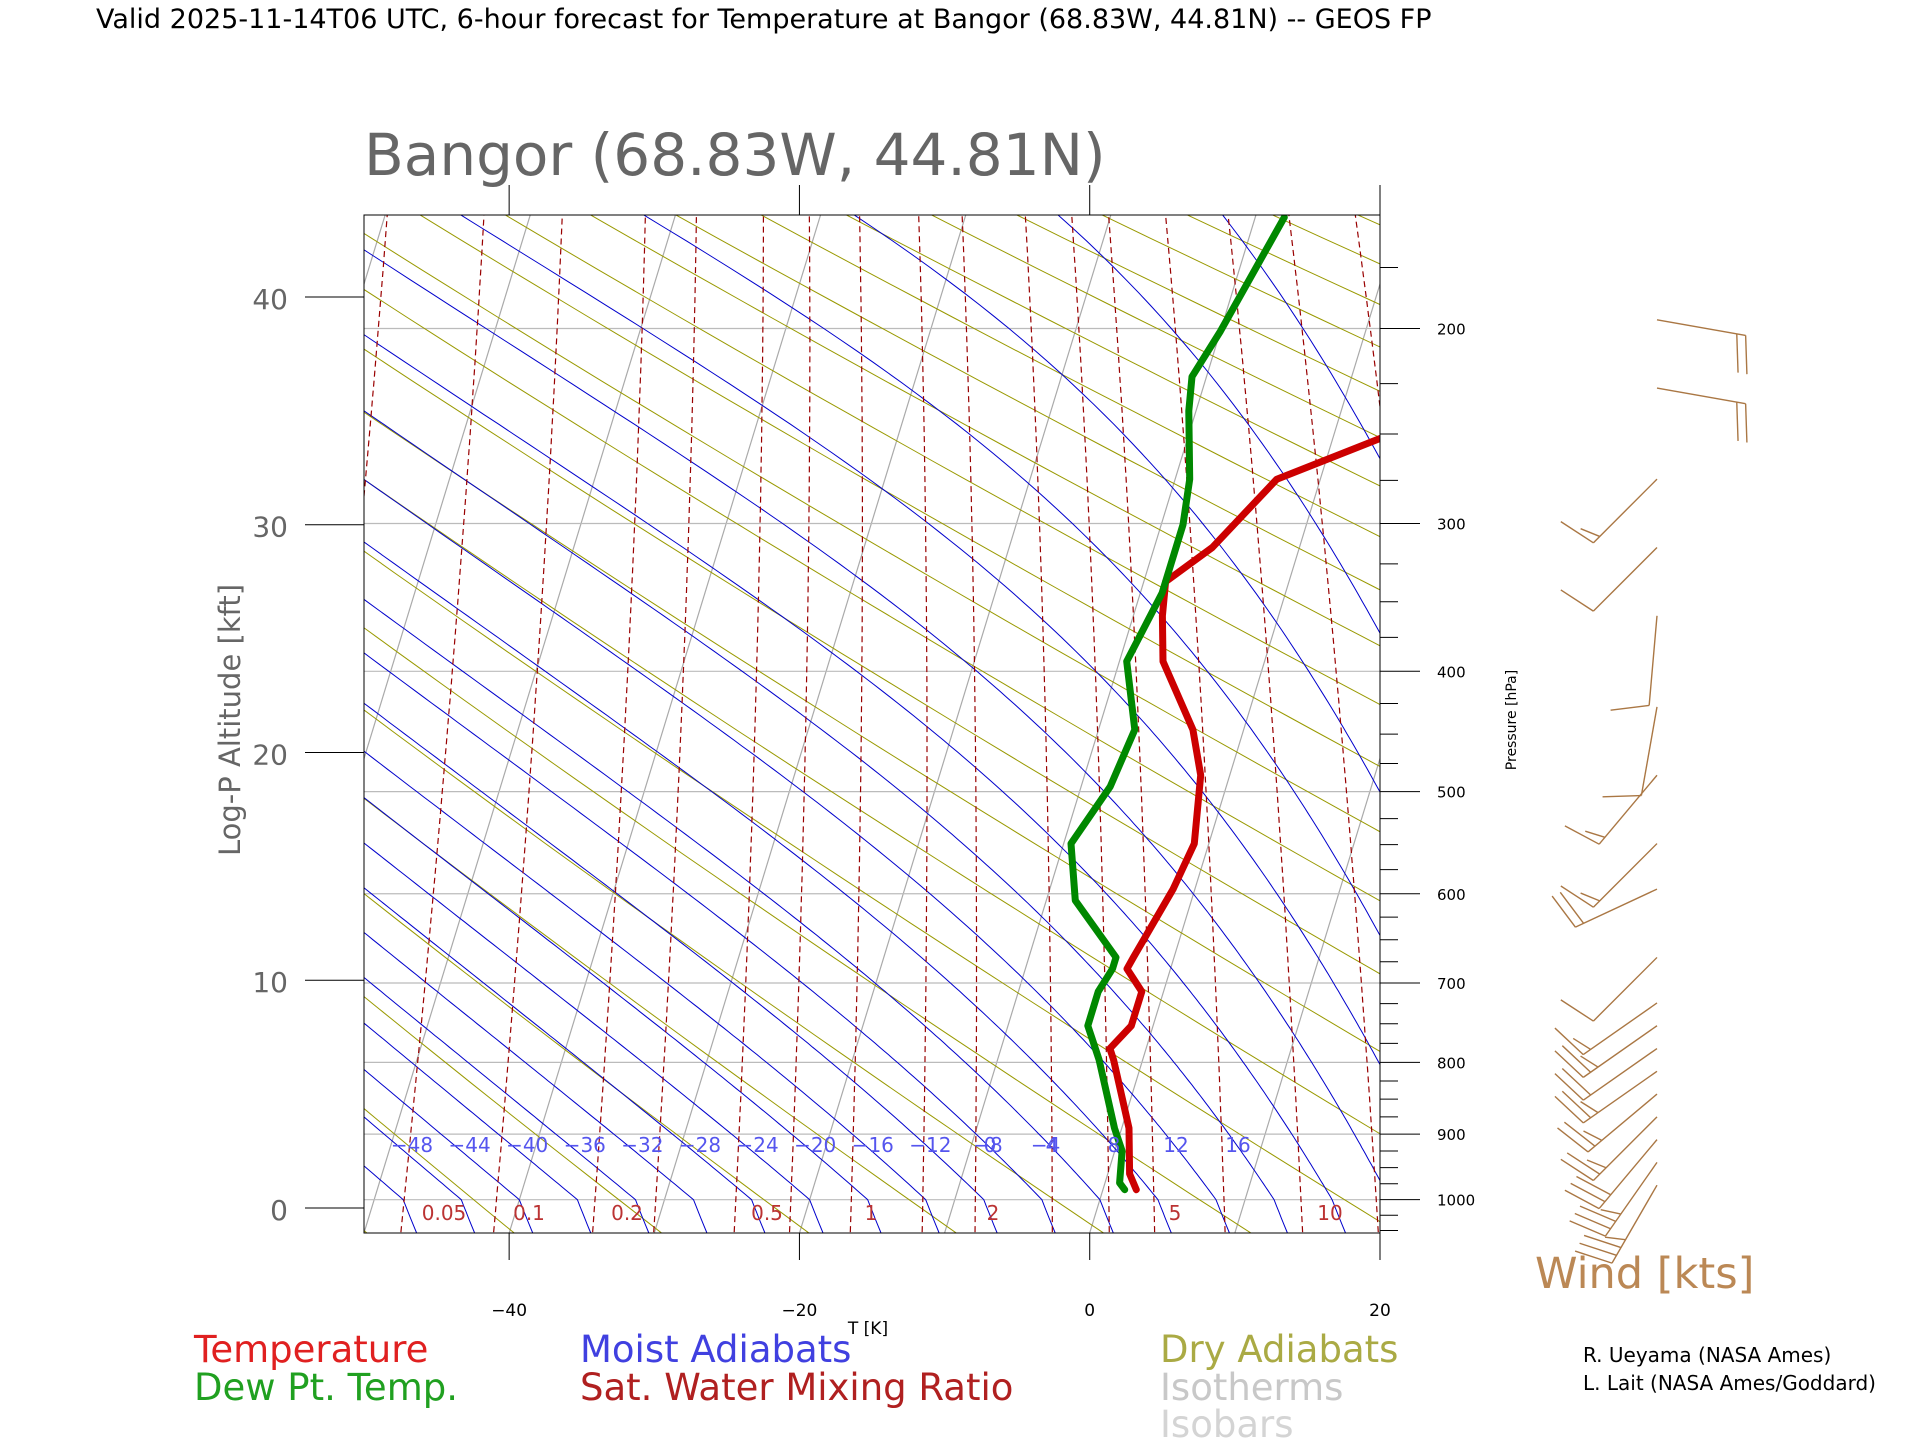 The height and width of the screenshot is (1440, 1920). What do you see at coordinates (1251, 1387) in the screenshot?
I see `legend-isotherms: Isotherms` at bounding box center [1251, 1387].